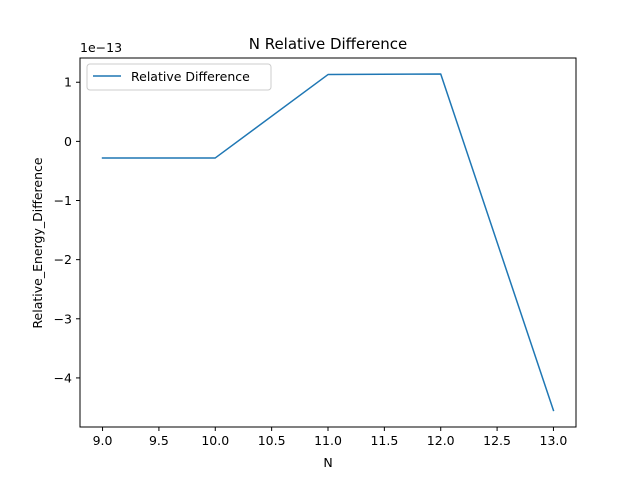 The image size is (640, 480). What do you see at coordinates (63, 377) in the screenshot?
I see `y-tick-label: −4` at bounding box center [63, 377].